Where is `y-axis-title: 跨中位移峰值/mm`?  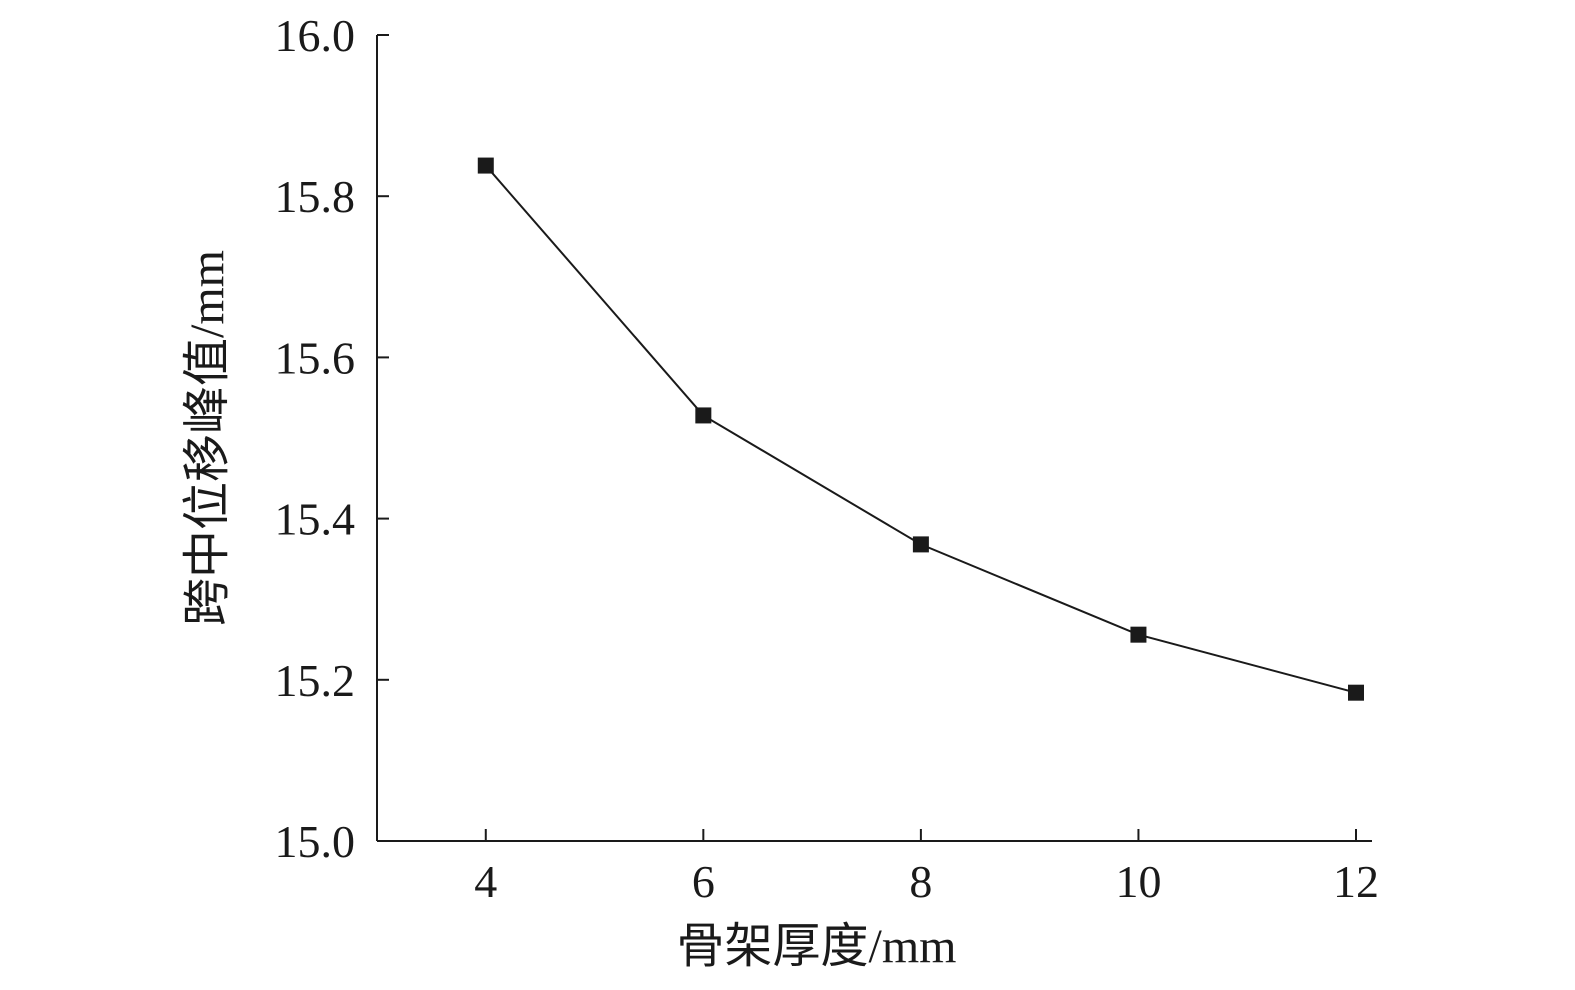
y-axis-title: 跨中位移峰值/mm is located at coordinates (207, 438).